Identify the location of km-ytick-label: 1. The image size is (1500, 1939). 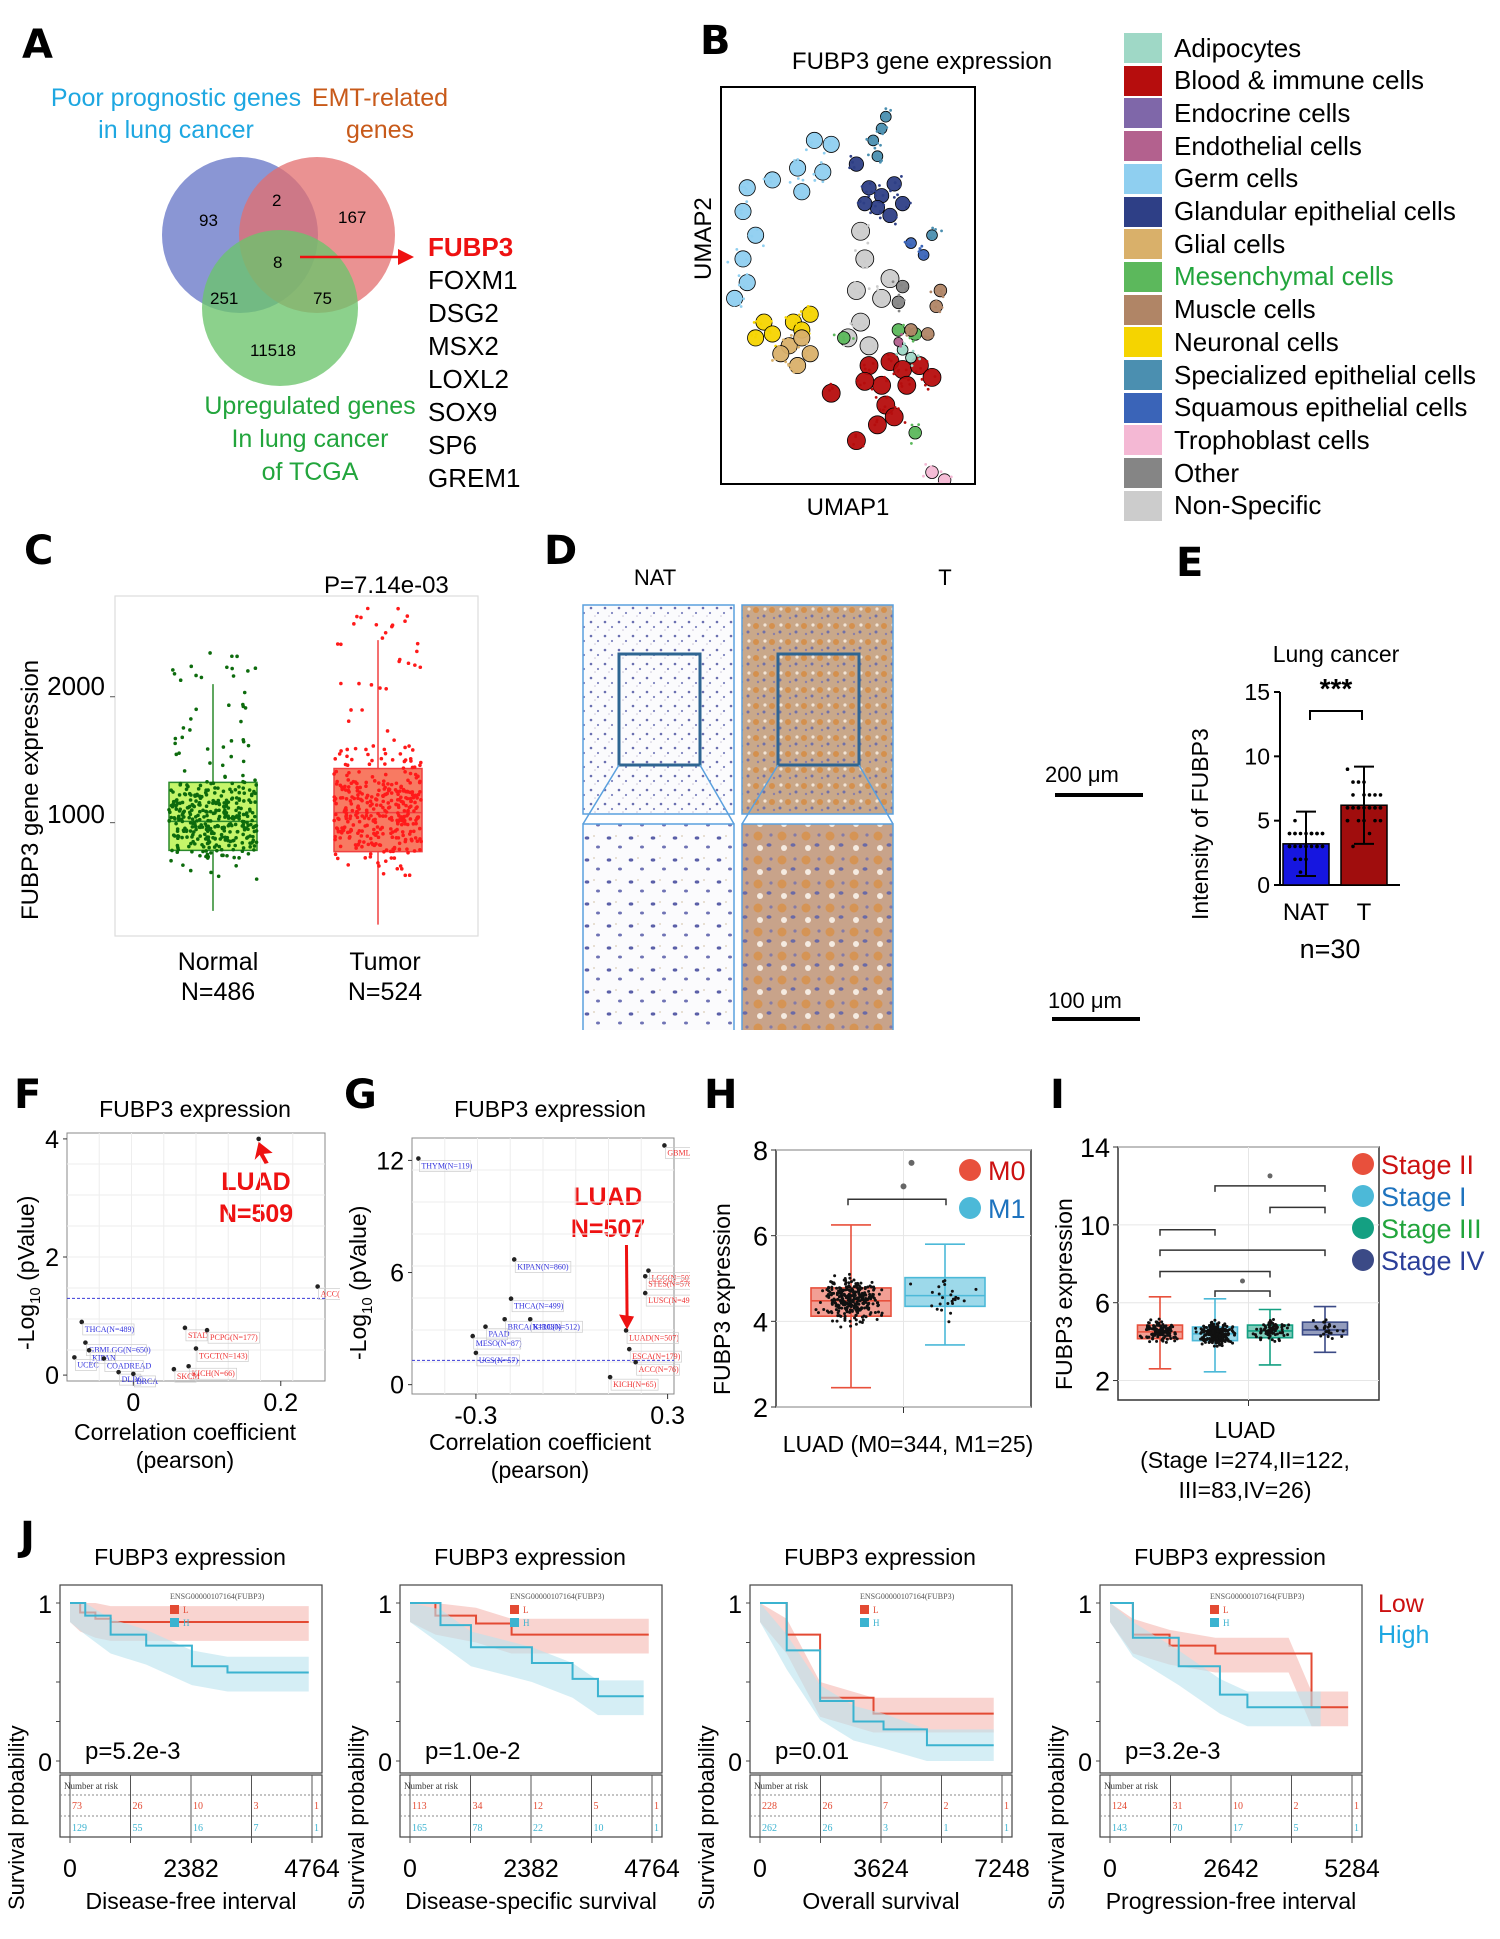
(385, 1605).